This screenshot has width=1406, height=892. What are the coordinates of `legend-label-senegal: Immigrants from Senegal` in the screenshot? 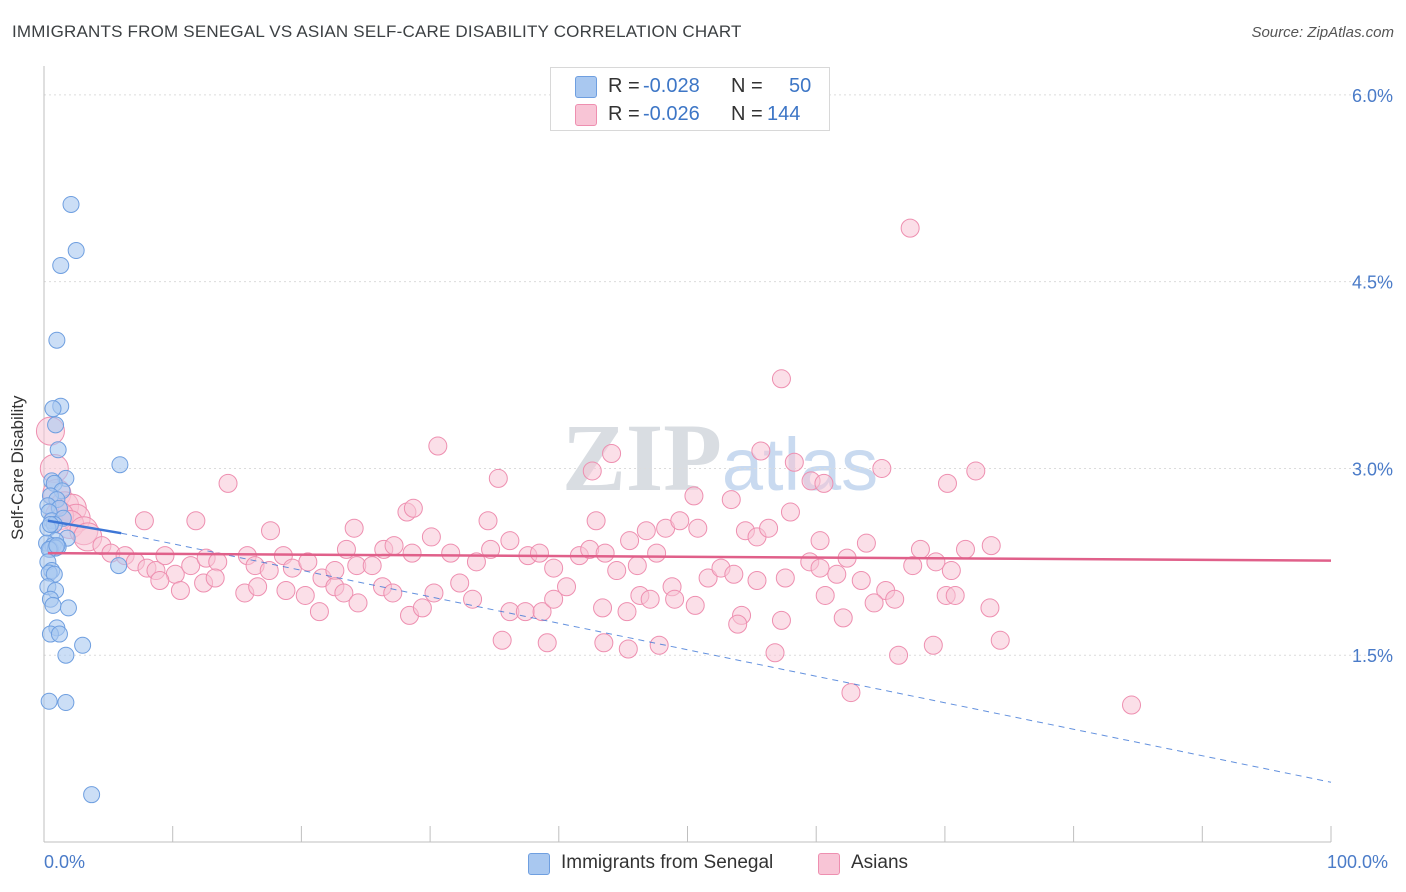 It's located at (667, 862).